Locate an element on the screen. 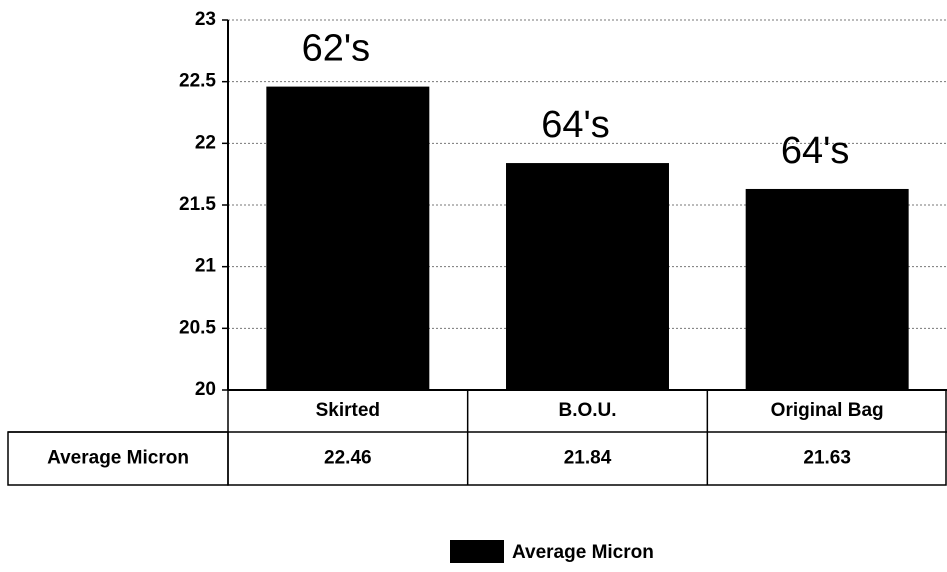 The width and height of the screenshot is (947, 572). table-row-label: Average Micron is located at coordinates (118, 458).